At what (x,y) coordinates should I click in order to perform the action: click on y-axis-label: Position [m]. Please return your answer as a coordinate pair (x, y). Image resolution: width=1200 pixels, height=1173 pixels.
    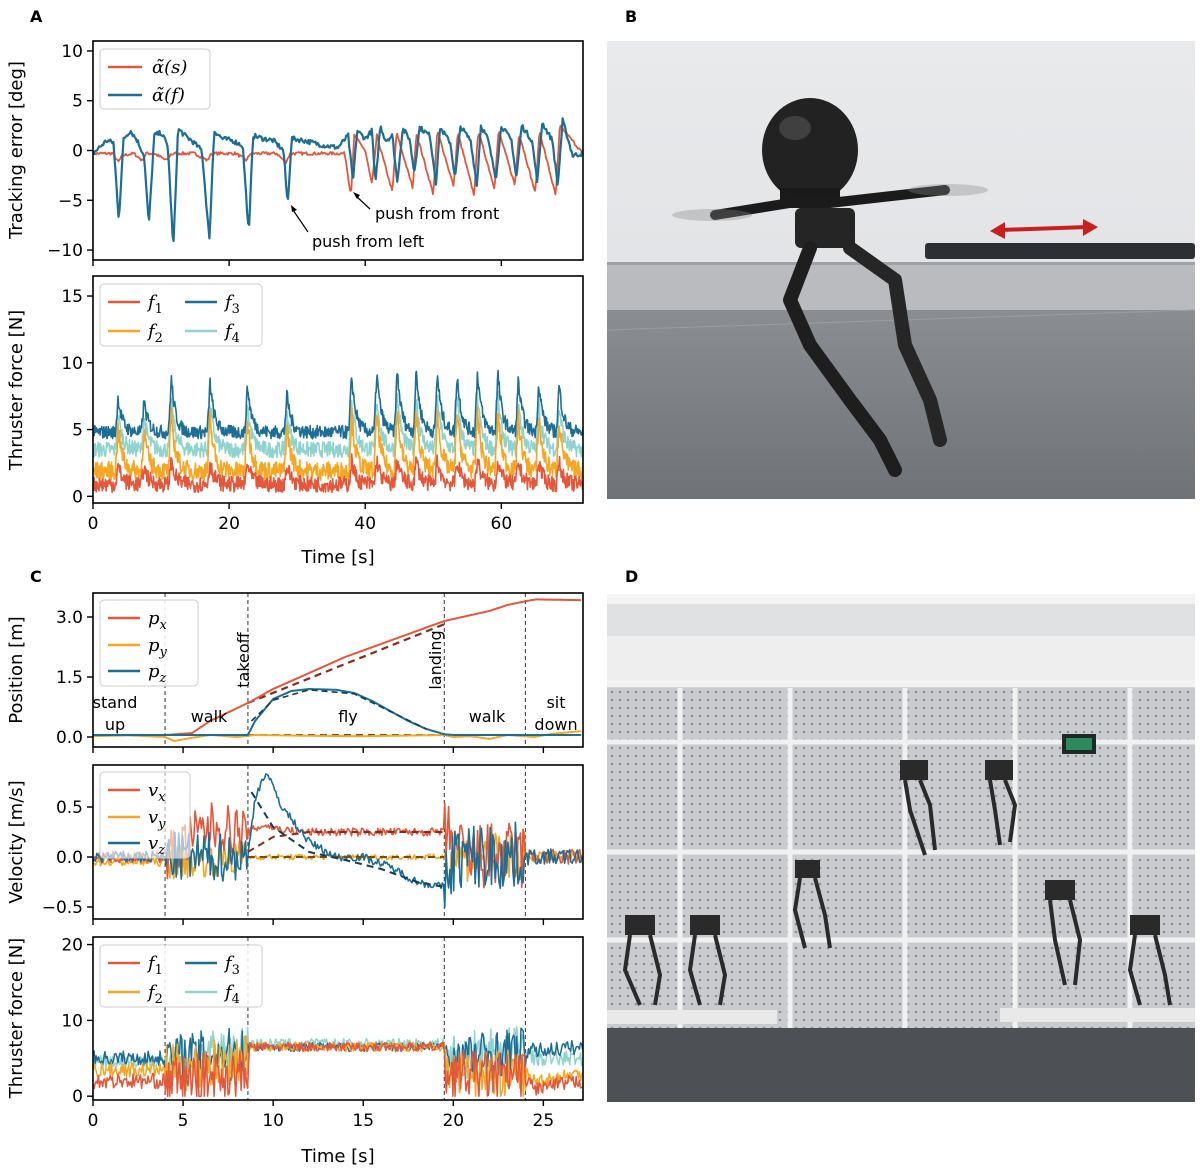
    Looking at the image, I should click on (16, 669).